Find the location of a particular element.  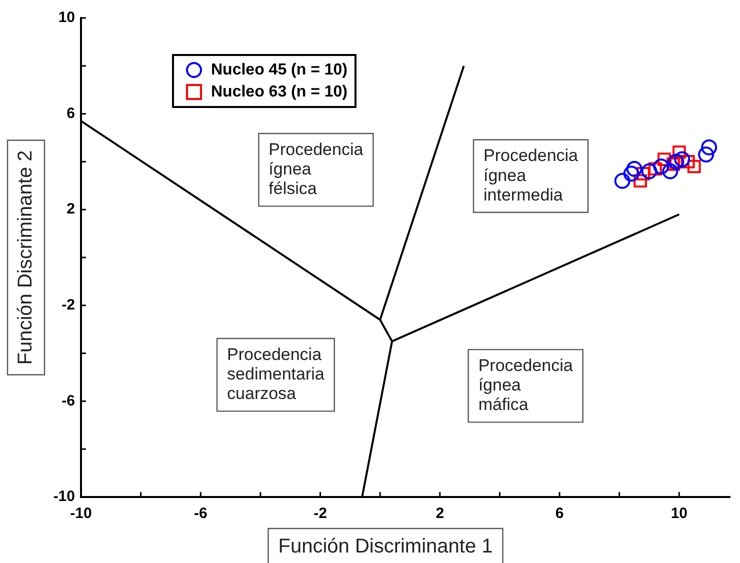

y-tick-label: -10 is located at coordinates (64, 497).